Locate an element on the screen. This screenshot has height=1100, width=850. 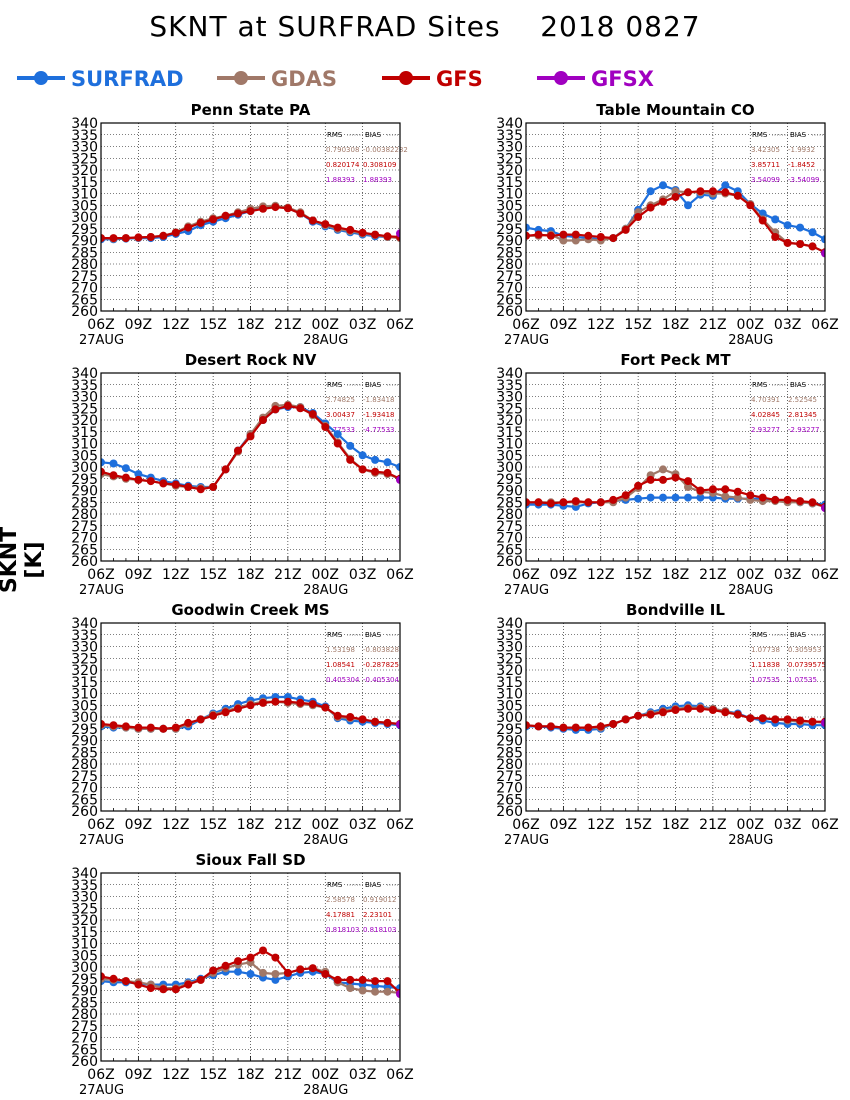
date-label: 28AUG is located at coordinates (325, 1090).